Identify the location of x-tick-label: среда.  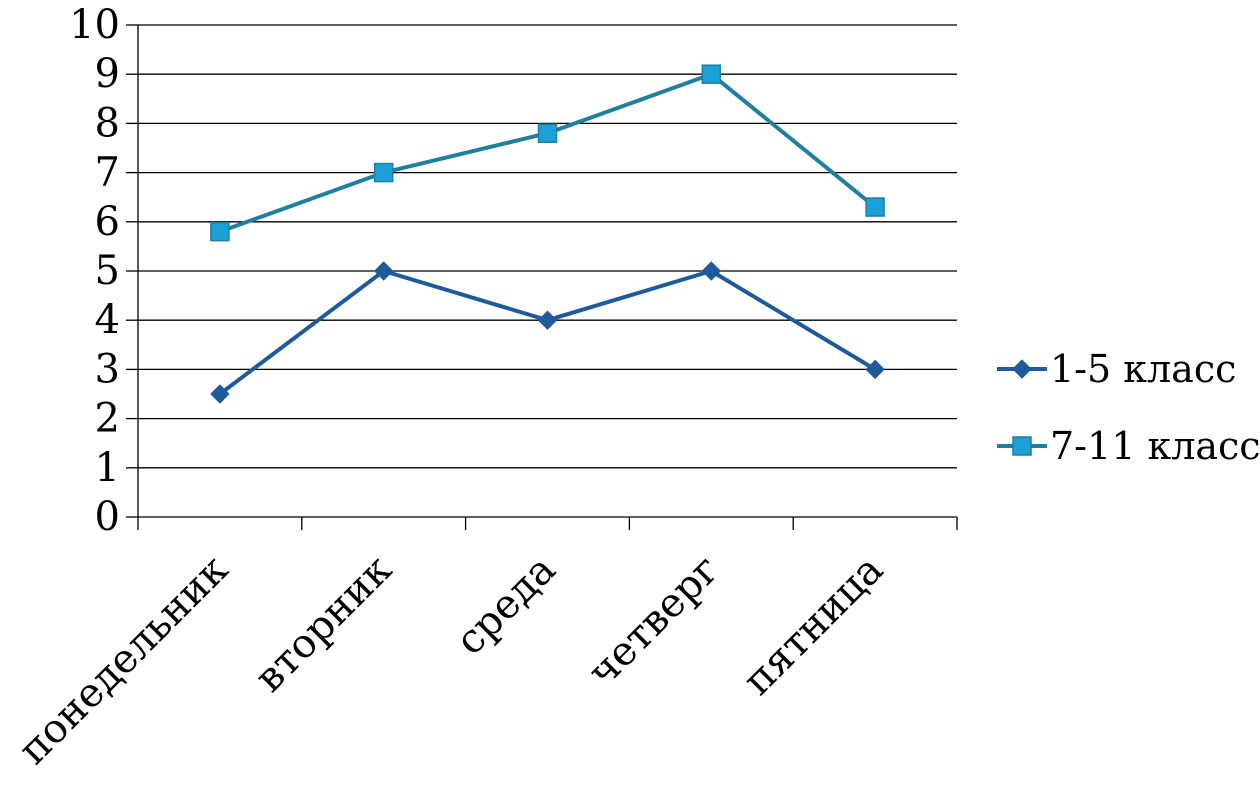
(505, 605).